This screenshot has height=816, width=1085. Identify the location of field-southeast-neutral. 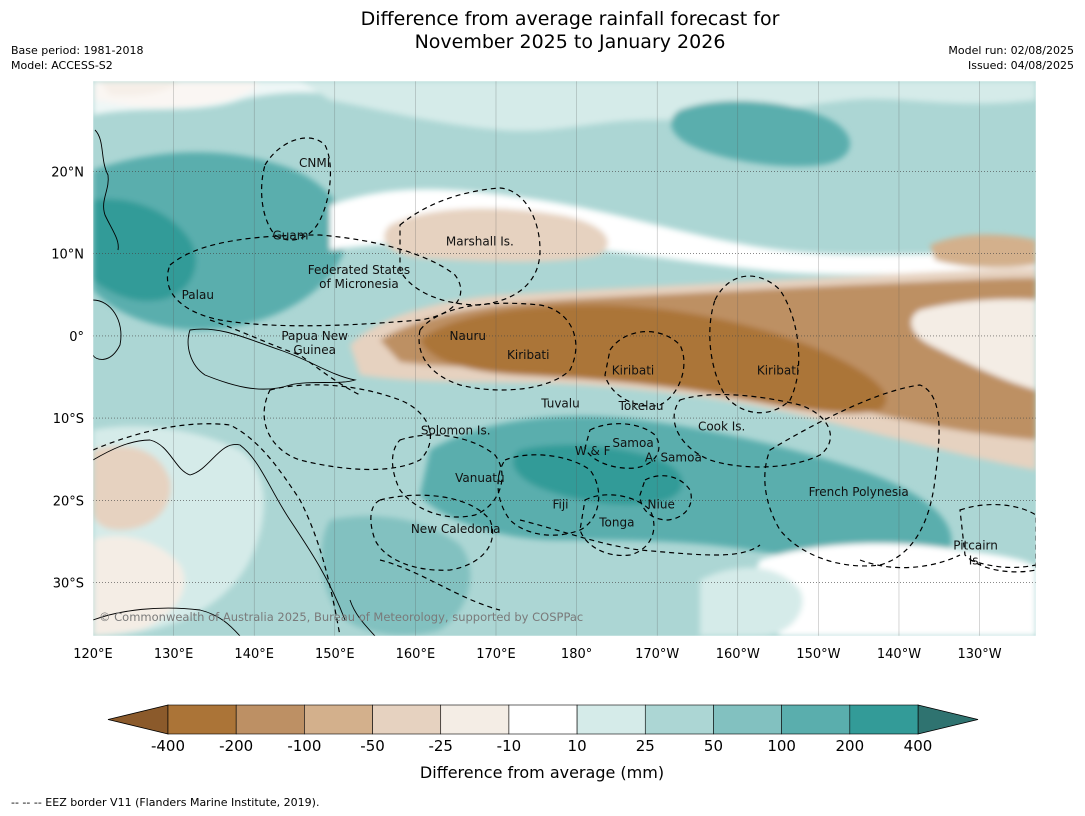
(896, 589).